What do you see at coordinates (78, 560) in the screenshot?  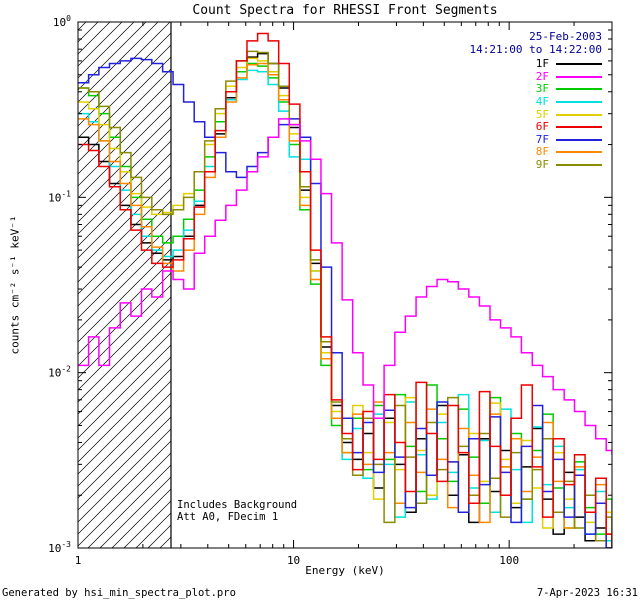 I see `x-tick-label: 1` at bounding box center [78, 560].